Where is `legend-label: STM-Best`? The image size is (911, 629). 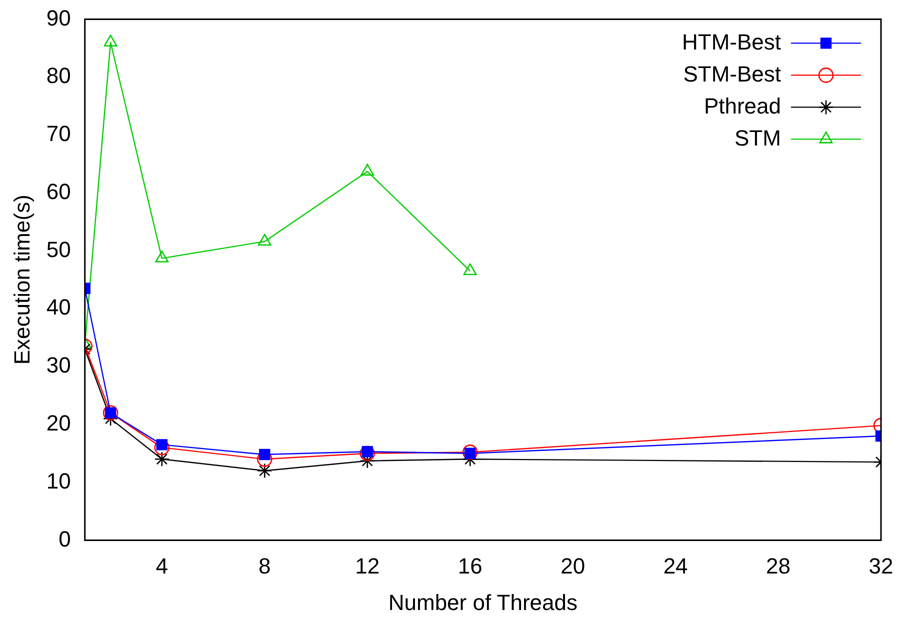 legend-label: STM-Best is located at coordinates (732, 73).